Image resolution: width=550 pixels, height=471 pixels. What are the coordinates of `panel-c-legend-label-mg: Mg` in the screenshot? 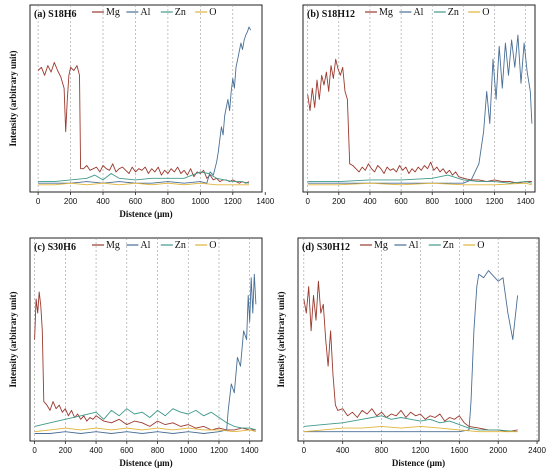 It's located at (113, 245).